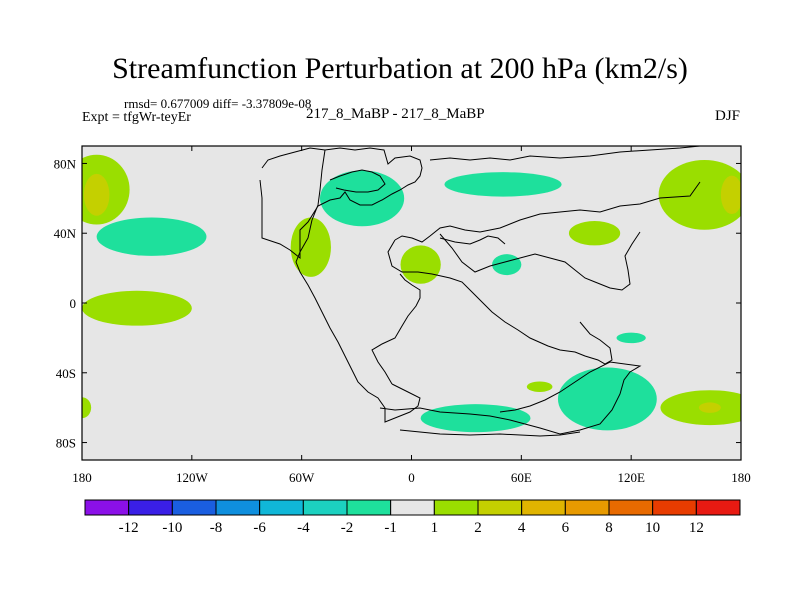 The width and height of the screenshot is (800, 600). What do you see at coordinates (435, 528) in the screenshot?
I see `colorbar-label: 1` at bounding box center [435, 528].